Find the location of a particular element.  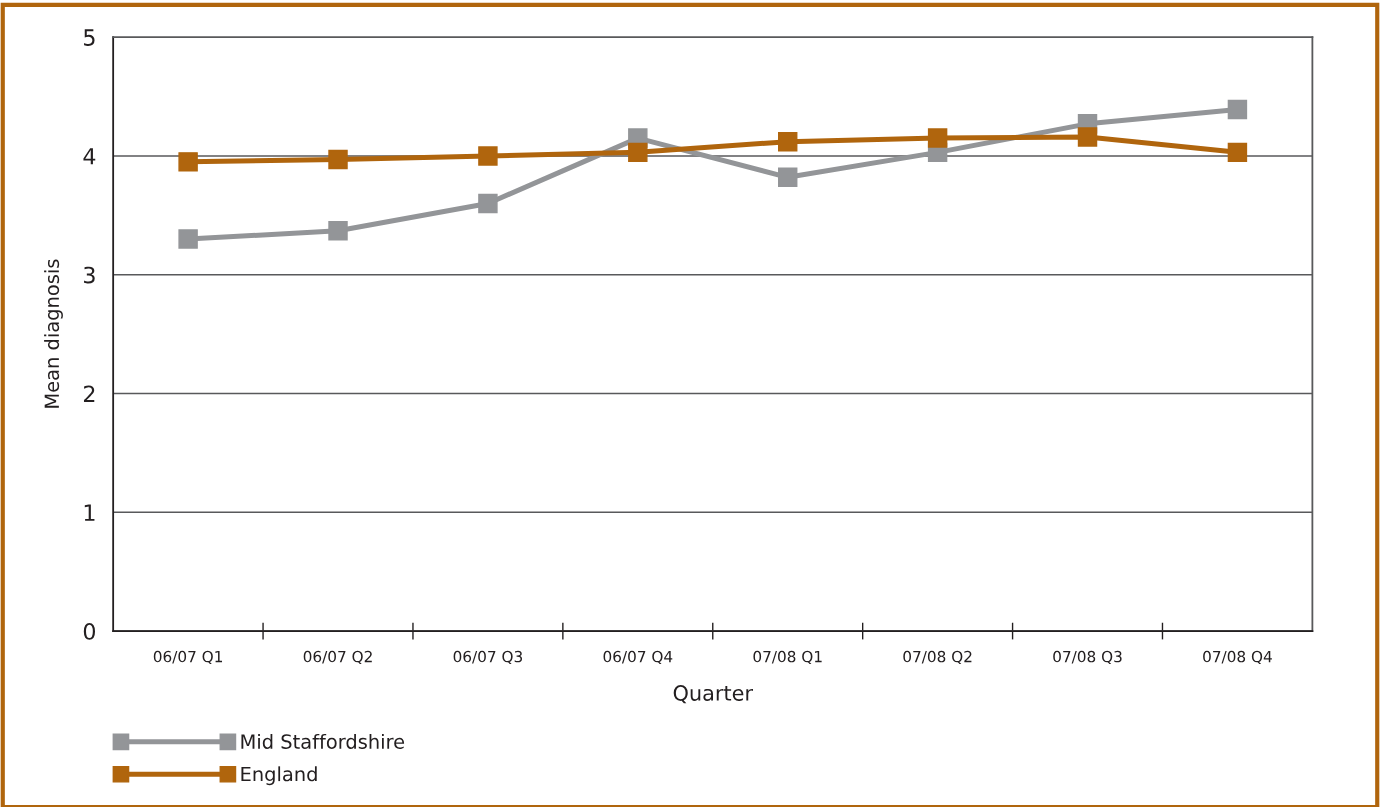

legend-label: England is located at coordinates (279, 776).